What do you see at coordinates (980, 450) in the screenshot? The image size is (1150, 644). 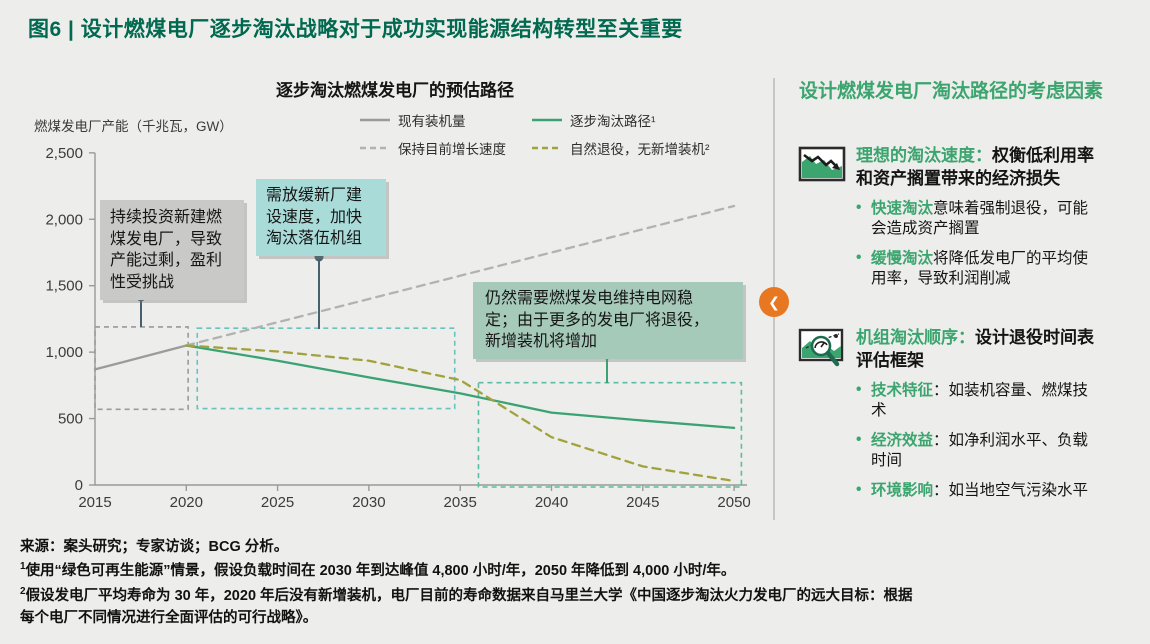 I see `bullet-text: ：如净利润水平、负载 时间` at bounding box center [980, 450].